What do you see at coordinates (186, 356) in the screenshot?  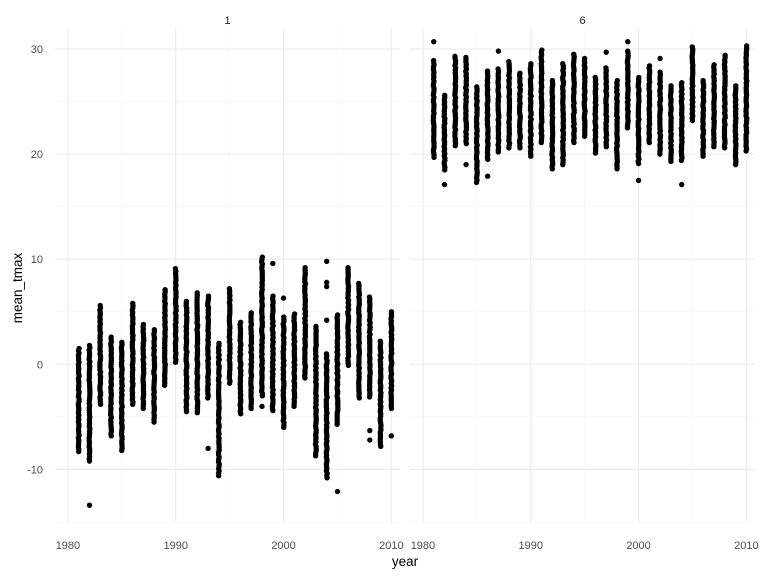 I see `point-column-1991` at bounding box center [186, 356].